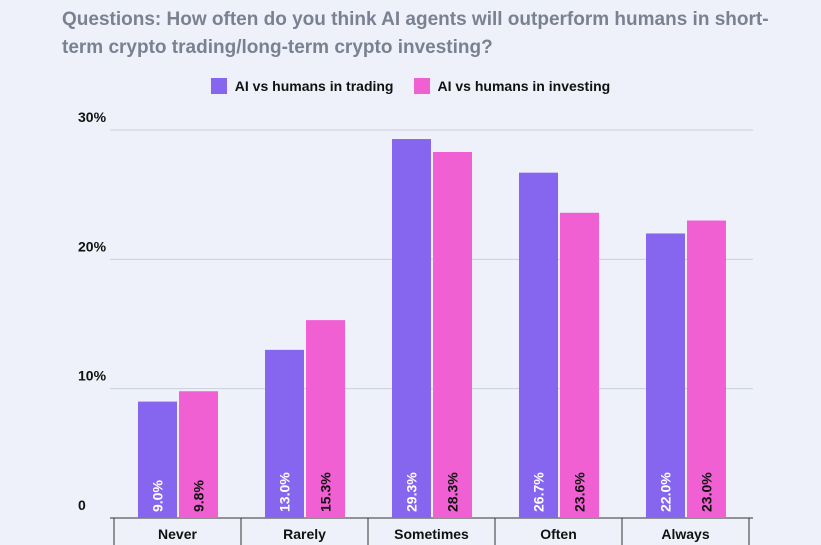 The image size is (821, 545). Describe the element at coordinates (218, 86) in the screenshot. I see `legend-swatch-trading` at that location.